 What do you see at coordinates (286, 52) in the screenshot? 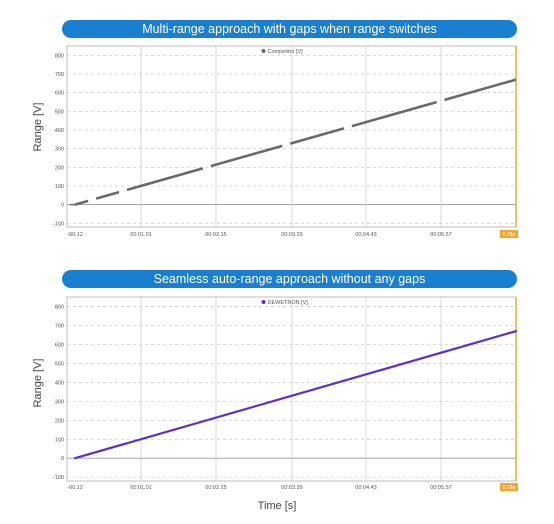
I see `legend-label: Competitor [V]` at bounding box center [286, 52].